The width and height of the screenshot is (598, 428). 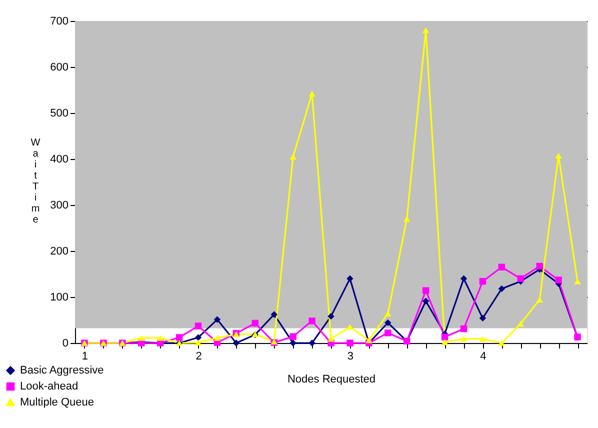 What do you see at coordinates (57, 402) in the screenshot?
I see `legend-label: Multiple Queue` at bounding box center [57, 402].